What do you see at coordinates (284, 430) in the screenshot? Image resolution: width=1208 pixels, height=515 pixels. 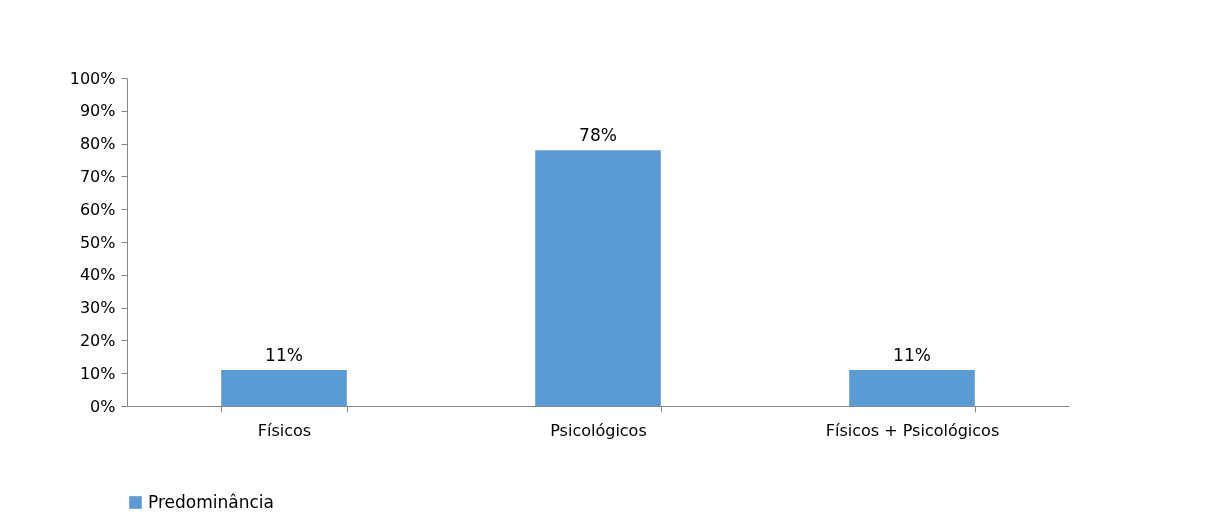 I see `x-tick-label: Físicos` at bounding box center [284, 430].